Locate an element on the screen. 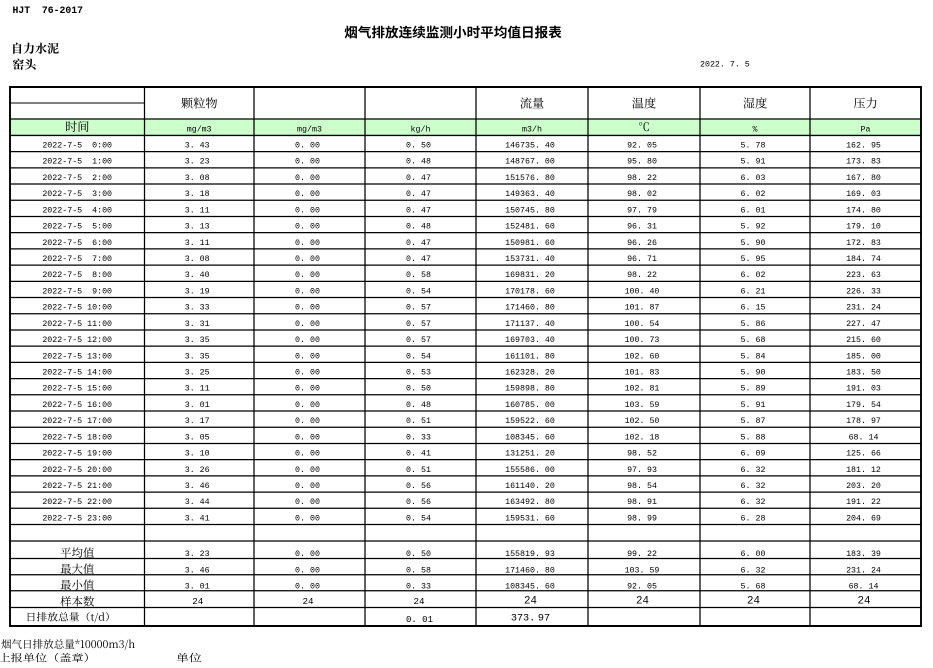 This screenshot has width=933, height=668. svg-text: 155819. 93 is located at coordinates (530, 554).